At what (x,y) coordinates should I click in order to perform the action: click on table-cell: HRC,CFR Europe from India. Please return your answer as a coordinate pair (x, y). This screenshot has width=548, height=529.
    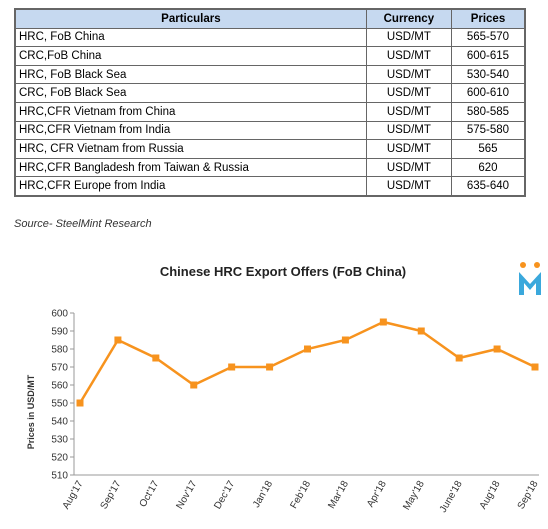
    Looking at the image, I should click on (190, 186).